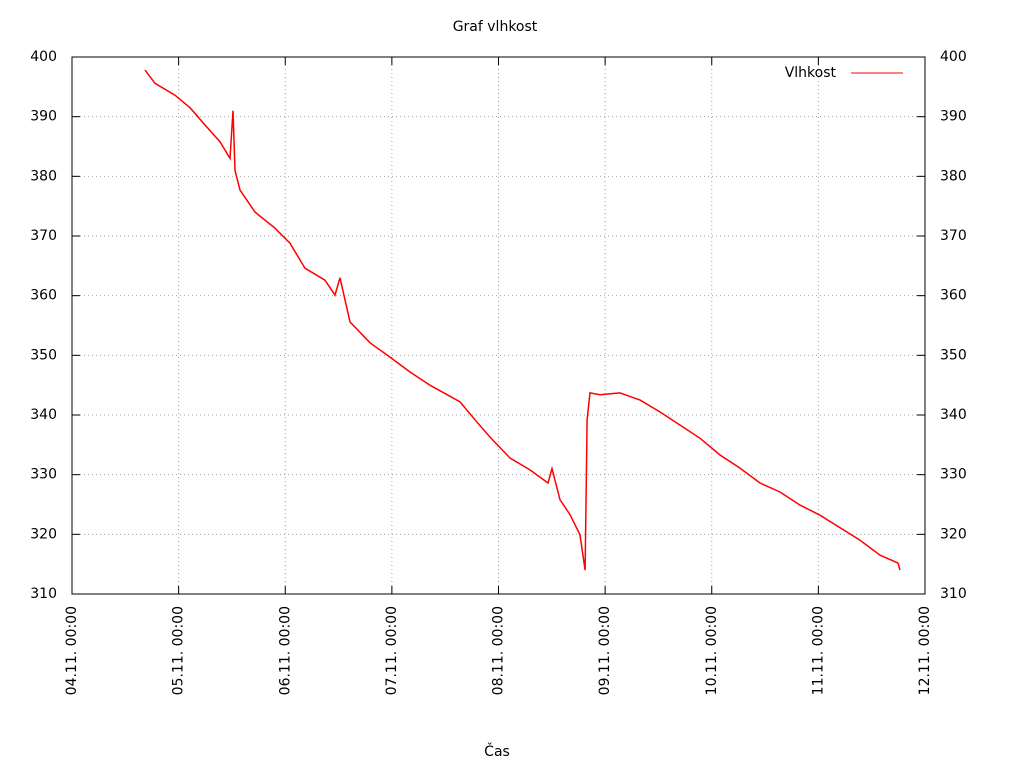  I want to click on y-tick-label: 330, so click(43, 475).